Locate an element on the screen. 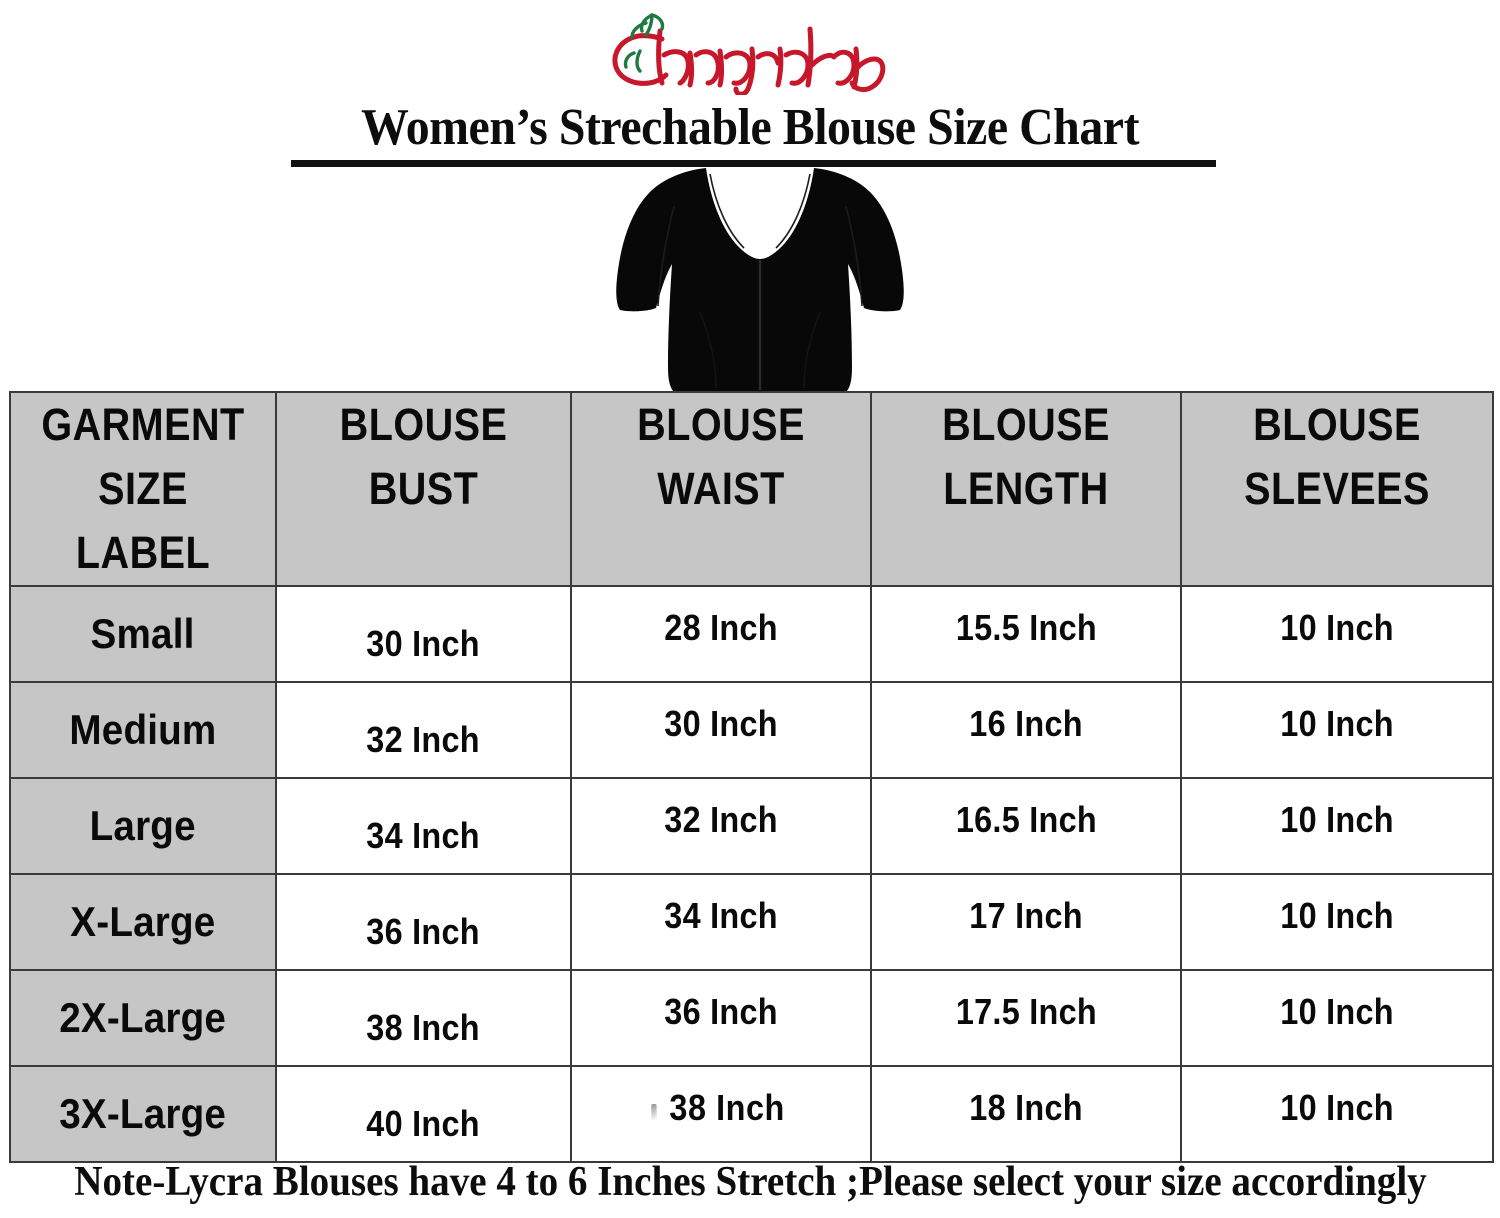 The width and height of the screenshot is (1500, 1218). page-title: Women’s Strechable Blouse Size Chart is located at coordinates (750, 127).